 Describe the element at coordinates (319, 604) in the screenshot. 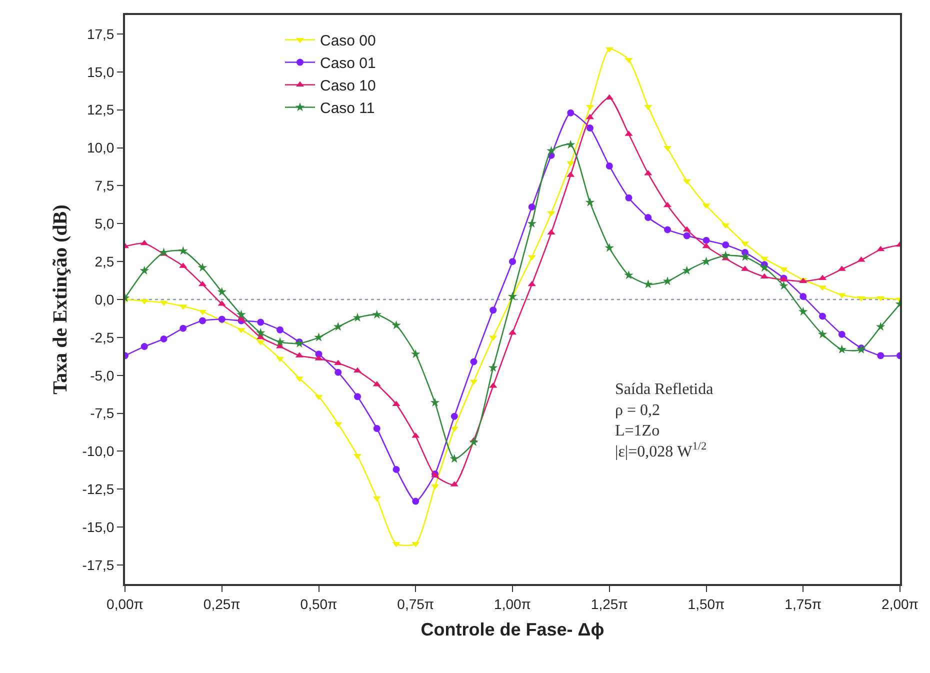

I see `x-tick-label: 0,50π` at that location.